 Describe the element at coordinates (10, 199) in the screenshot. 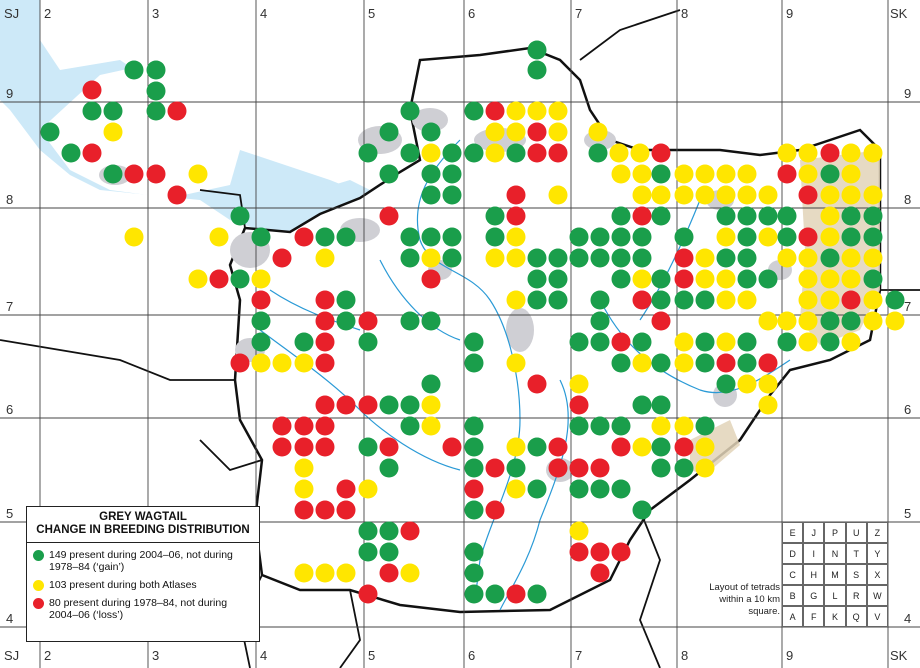

I see `northing-label-8: 8` at that location.